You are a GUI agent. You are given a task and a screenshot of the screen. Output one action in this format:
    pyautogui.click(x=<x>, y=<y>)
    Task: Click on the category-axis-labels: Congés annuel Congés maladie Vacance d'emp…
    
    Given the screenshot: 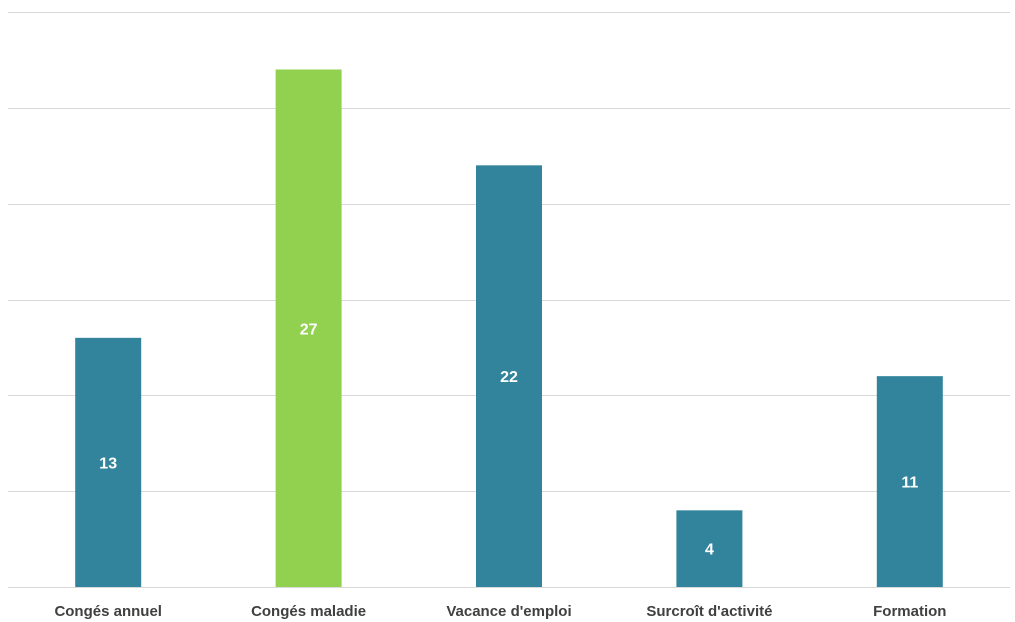 What is the action you would take?
    pyautogui.click(x=500, y=611)
    